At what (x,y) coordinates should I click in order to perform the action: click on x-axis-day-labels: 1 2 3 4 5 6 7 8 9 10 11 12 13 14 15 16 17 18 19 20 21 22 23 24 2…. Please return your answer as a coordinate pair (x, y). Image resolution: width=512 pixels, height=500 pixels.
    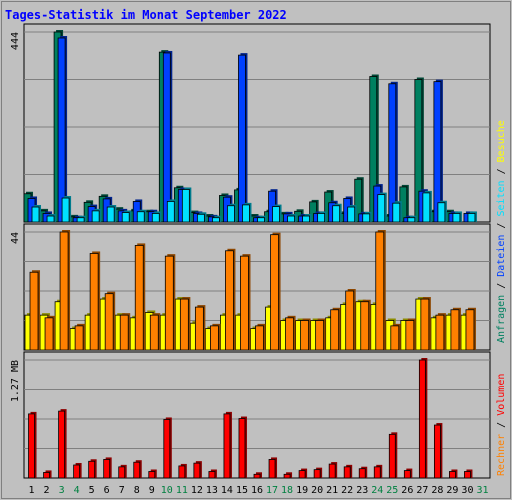
    Looking at the image, I should click on (259, 490).